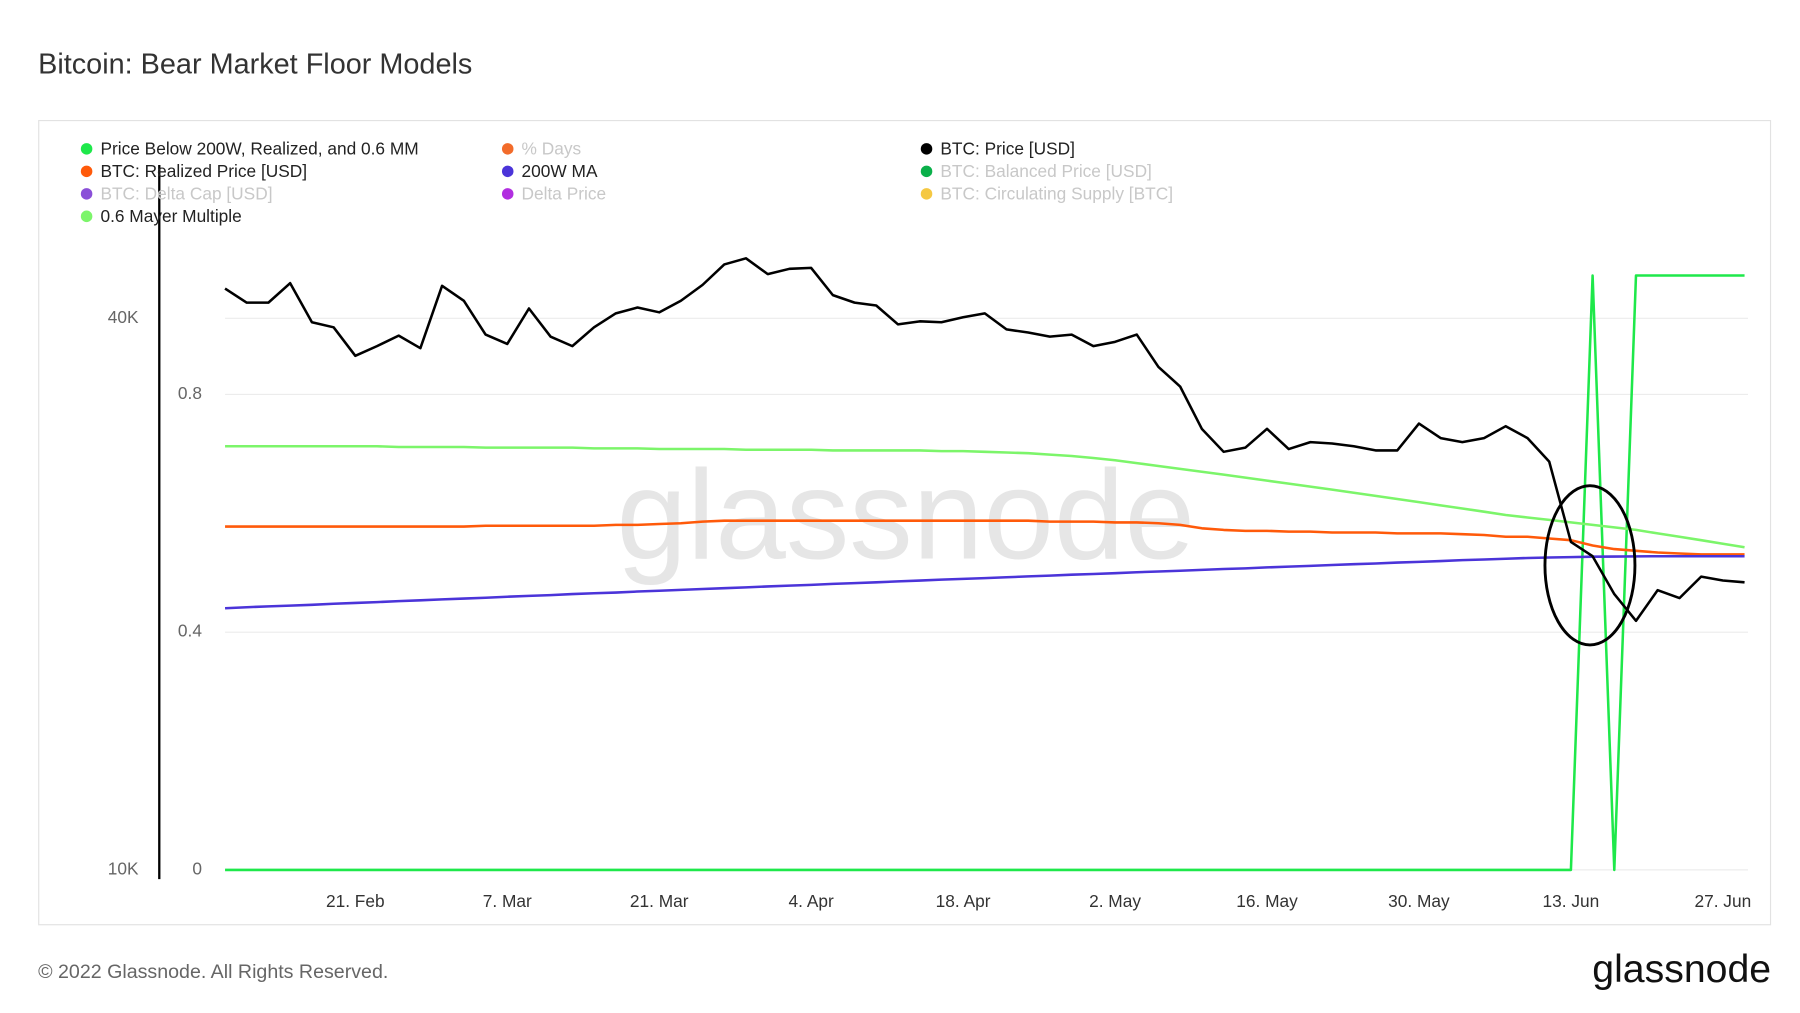 This screenshot has width=1800, height=1013. Describe the element at coordinates (963, 901) in the screenshot. I see `x-tick-label: 18. Apr` at that location.